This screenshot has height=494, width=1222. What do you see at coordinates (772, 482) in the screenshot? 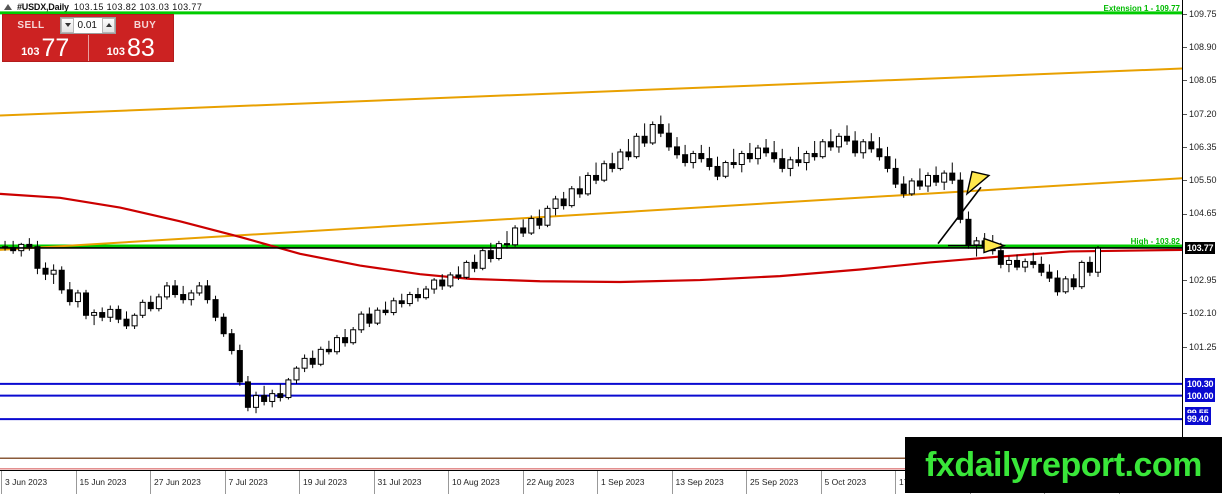
I see `date-tick: 25 Sep 2023` at bounding box center [772, 482].